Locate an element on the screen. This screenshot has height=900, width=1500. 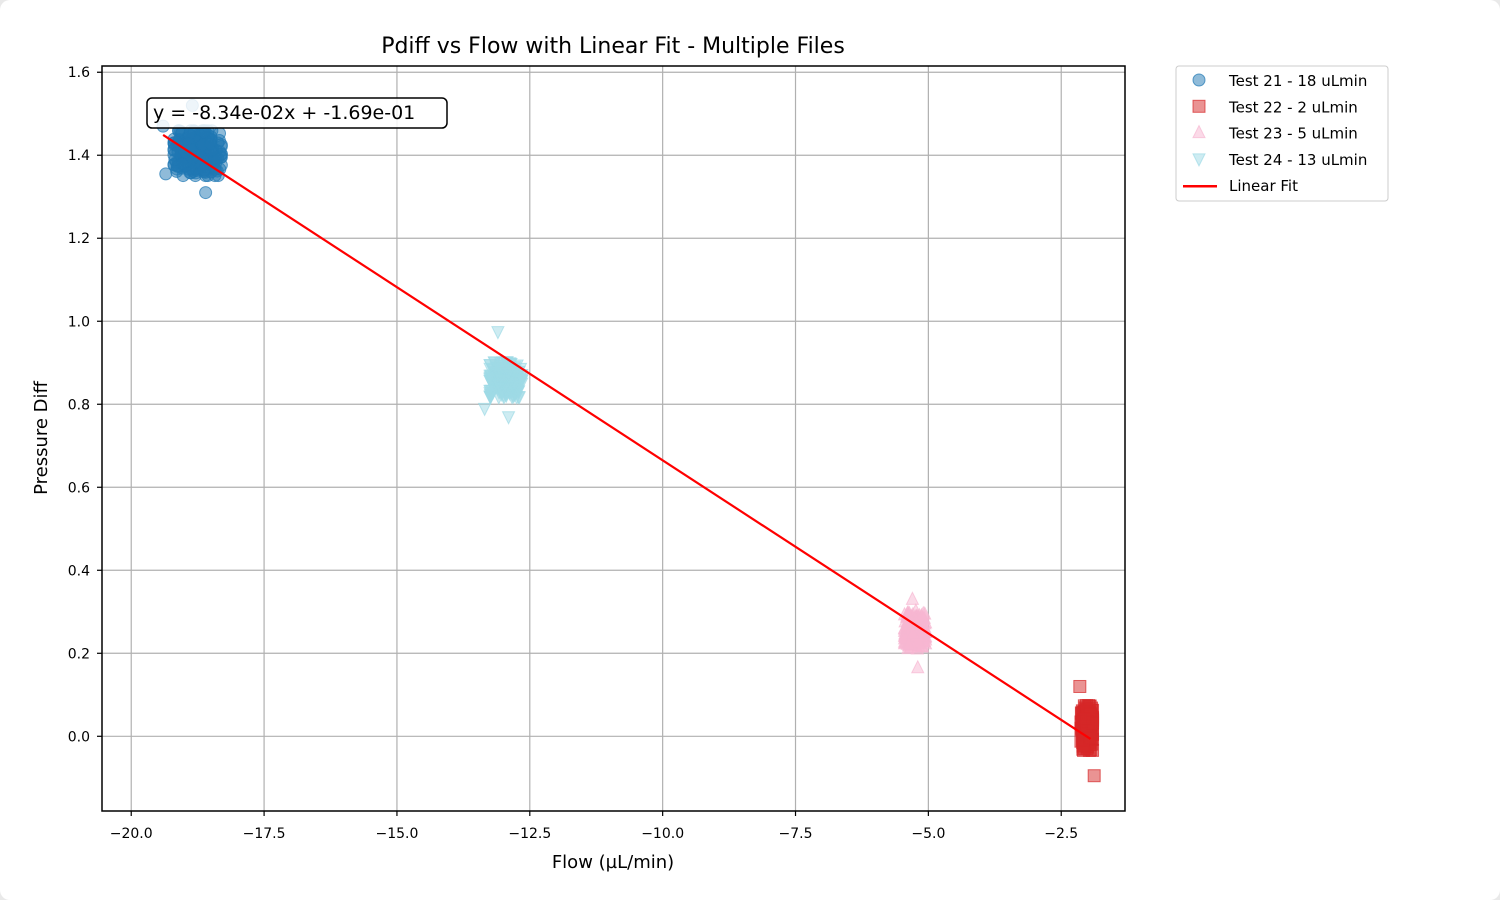
legend-frame is located at coordinates (1282, 133).